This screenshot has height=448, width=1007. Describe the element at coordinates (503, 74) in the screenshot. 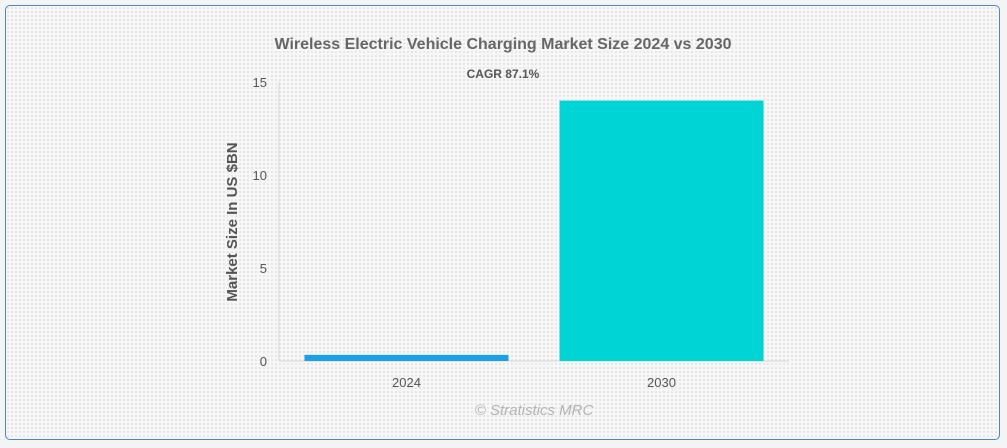

I see `chart-subtitle: CAGR 87.1%` at that location.